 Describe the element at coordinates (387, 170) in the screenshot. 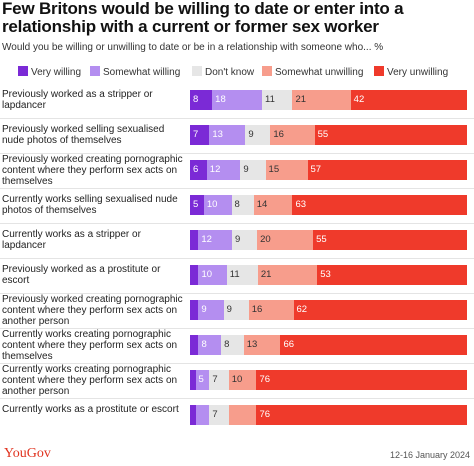

I see `bar-segment-very-unwilling: 57` at that location.